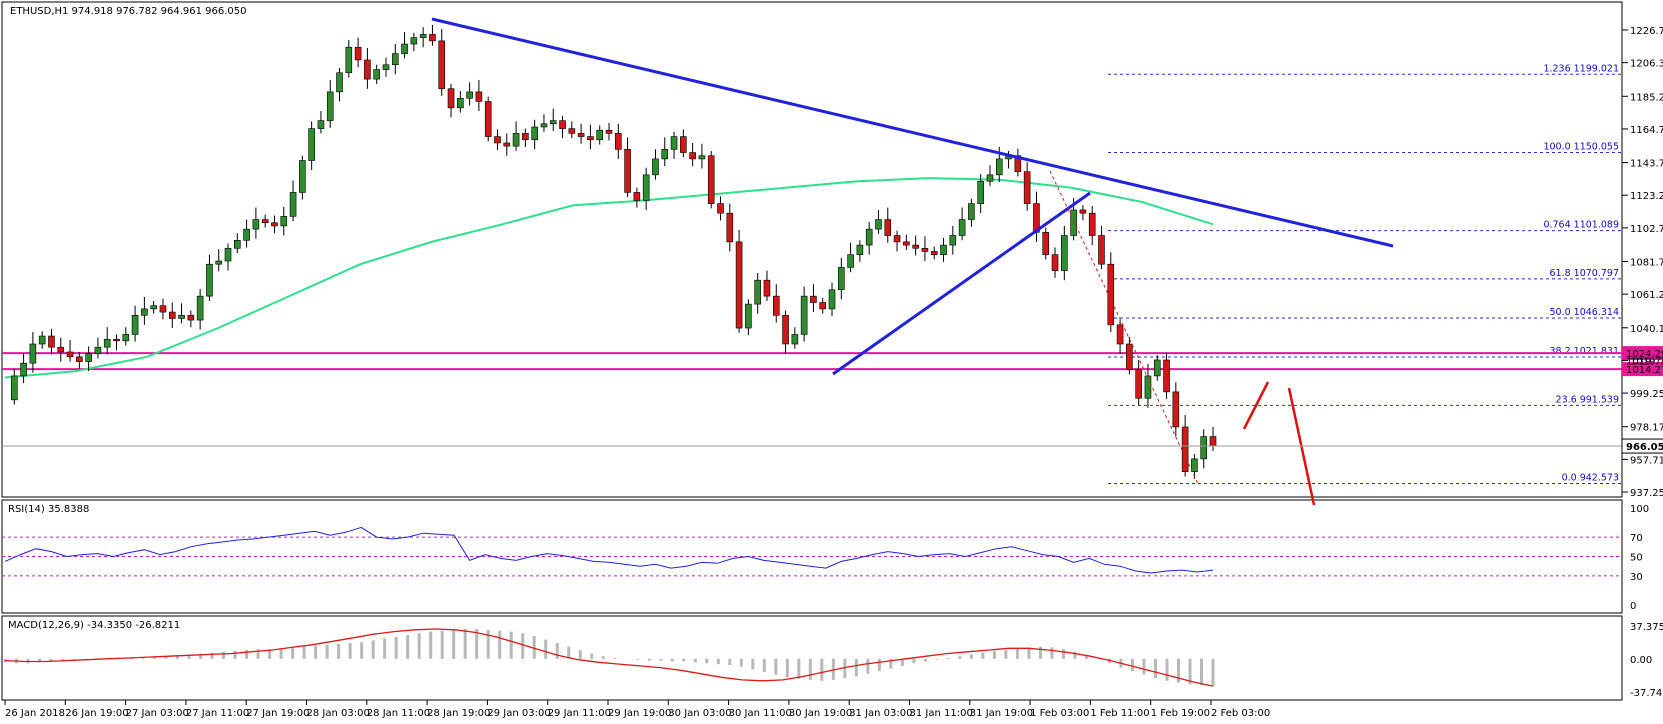 The width and height of the screenshot is (1663, 724). What do you see at coordinates (1180, 713) in the screenshot?
I see `time-tick-label: 1 Feb 19:00` at bounding box center [1180, 713].